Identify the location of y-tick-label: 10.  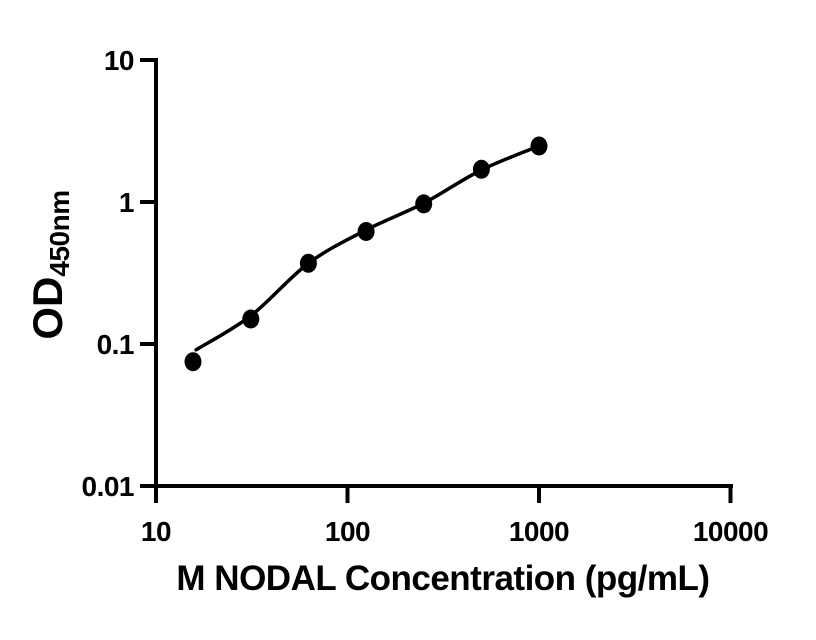
(119, 60).